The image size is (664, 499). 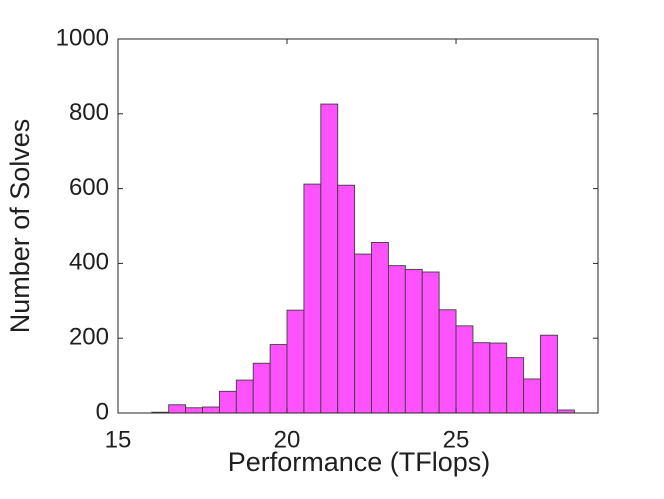 I want to click on y-tick-label-3: 600, so click(x=89, y=187).